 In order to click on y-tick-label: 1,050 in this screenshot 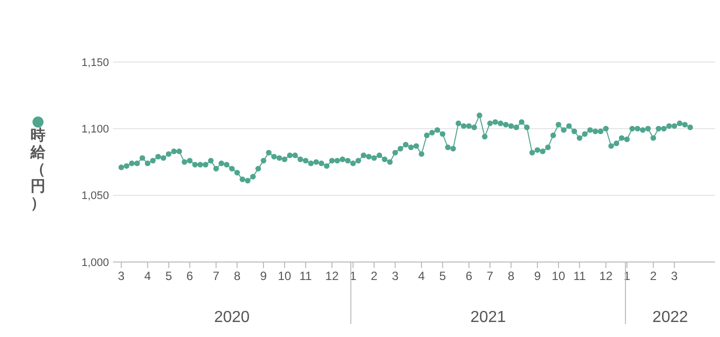, I will do `click(95, 196)`.